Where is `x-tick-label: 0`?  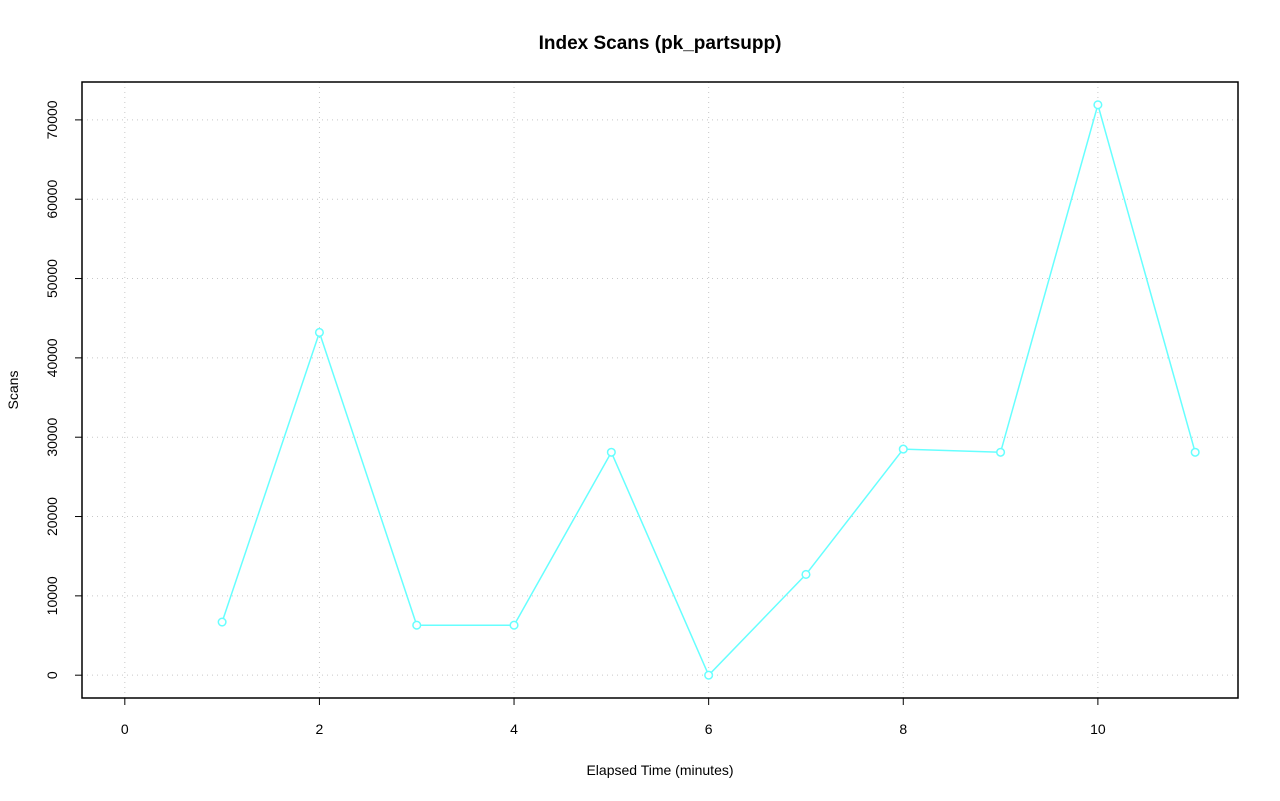 x-tick-label: 0 is located at coordinates (125, 729).